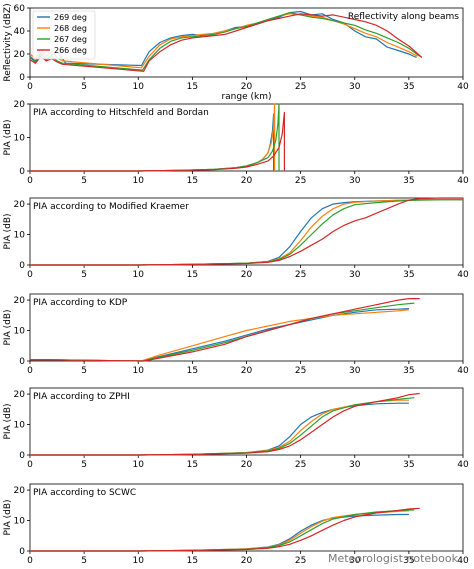  What do you see at coordinates (70, 17) in the screenshot?
I see `legend-label: 269 deg` at bounding box center [70, 17].